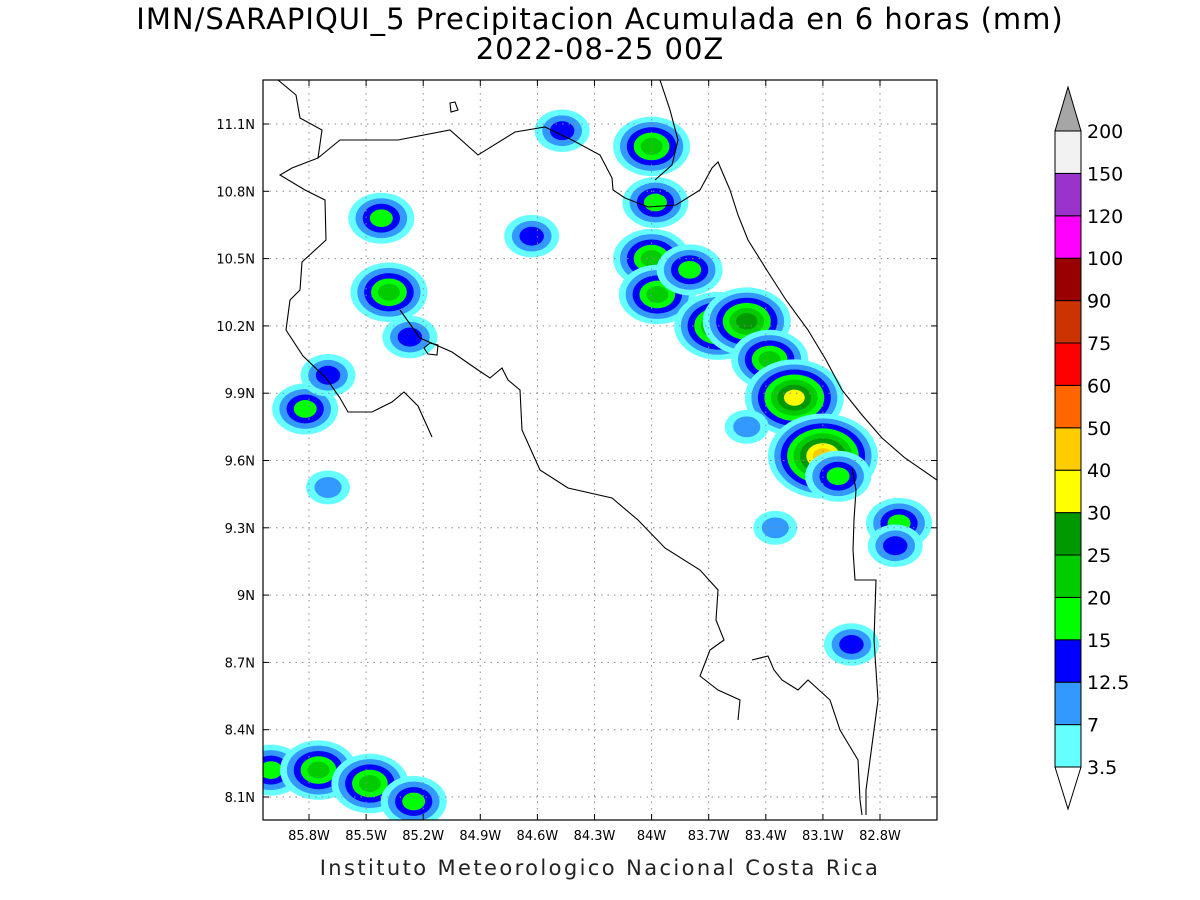 The height and width of the screenshot is (900, 1200). I want to click on lon-tick-label: 85.8W, so click(309, 836).